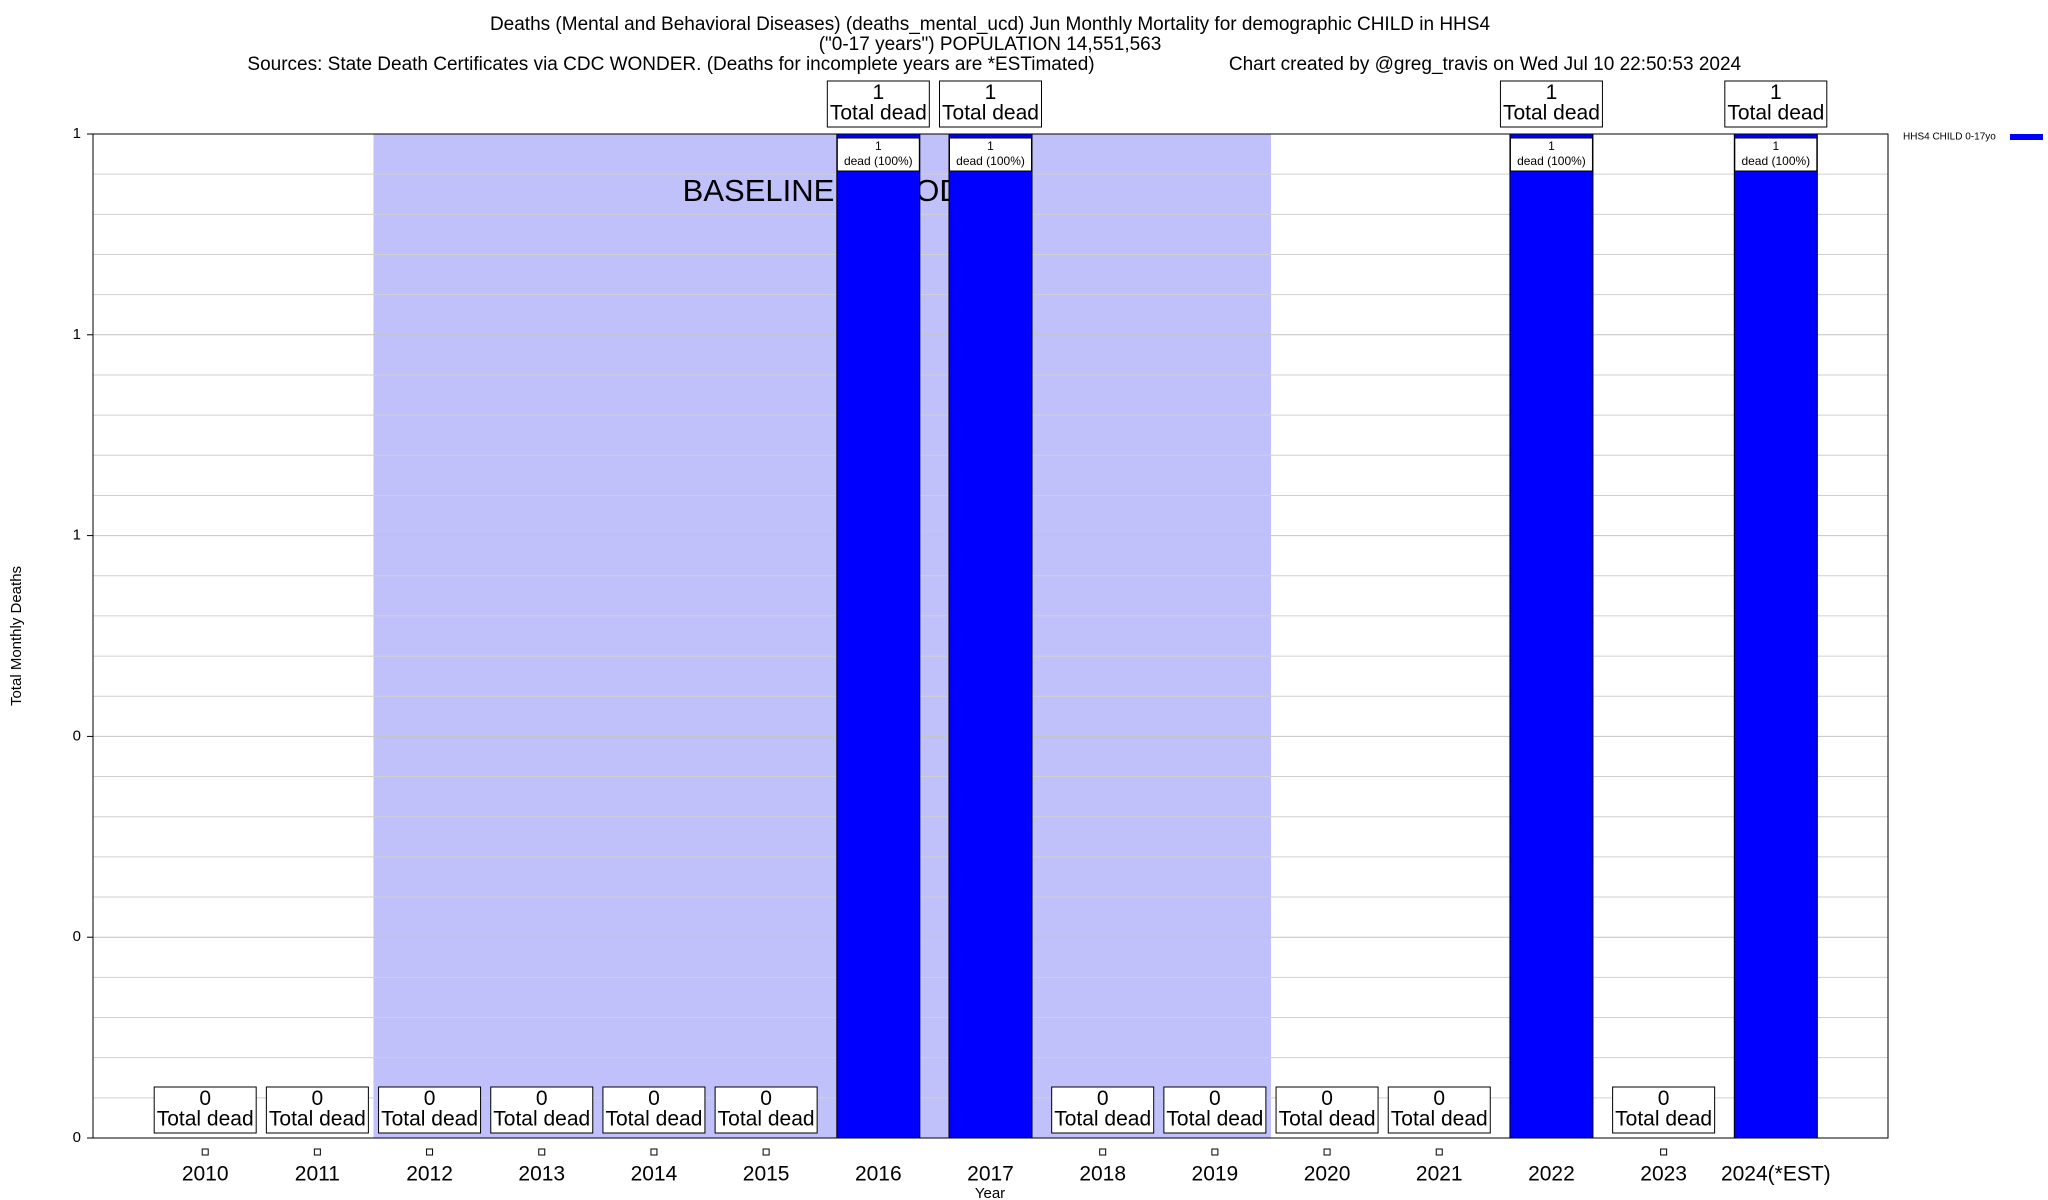  Describe the element at coordinates (654, 1174) in the screenshot. I see `x-tick-label: 2014` at that location.